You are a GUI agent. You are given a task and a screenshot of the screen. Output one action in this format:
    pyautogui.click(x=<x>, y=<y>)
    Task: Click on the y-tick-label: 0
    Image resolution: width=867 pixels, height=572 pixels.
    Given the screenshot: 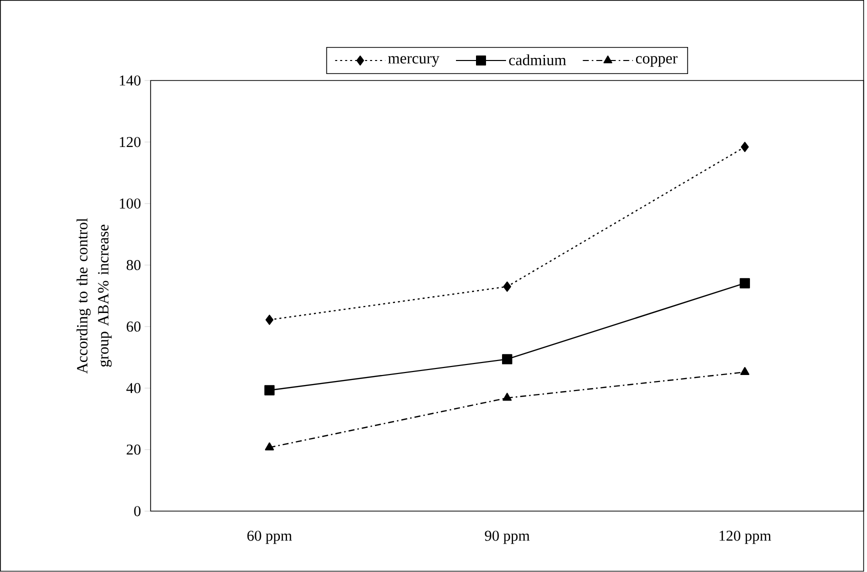 What is the action you would take?
    pyautogui.click(x=137, y=511)
    